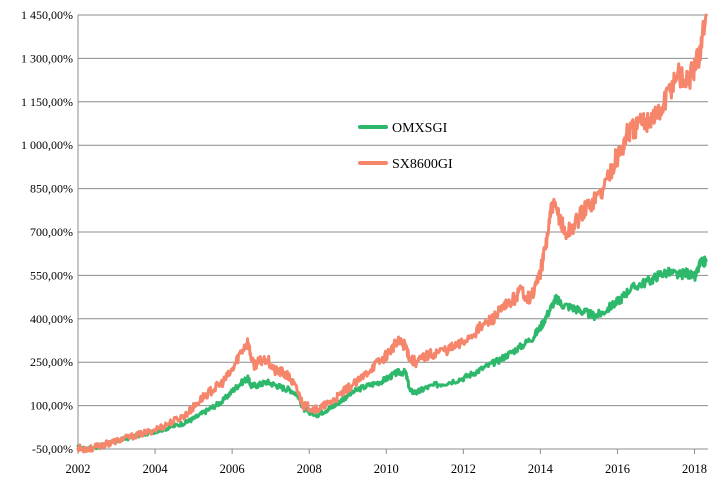 Image resolution: width=720 pixels, height=482 pixels. Describe the element at coordinates (617, 469) in the screenshot. I see `x-tick-label: 2016` at that location.